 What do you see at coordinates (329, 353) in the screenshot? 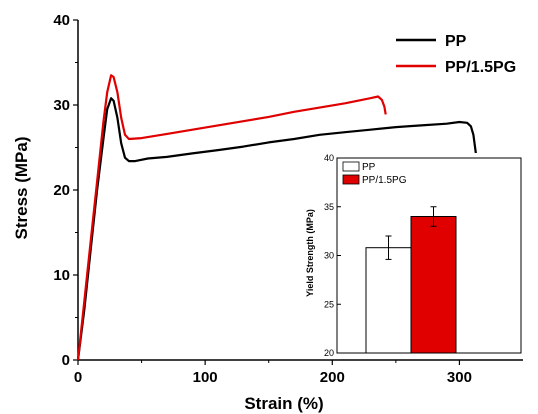
I see `inset-y-tick-label: 20` at bounding box center [329, 353].